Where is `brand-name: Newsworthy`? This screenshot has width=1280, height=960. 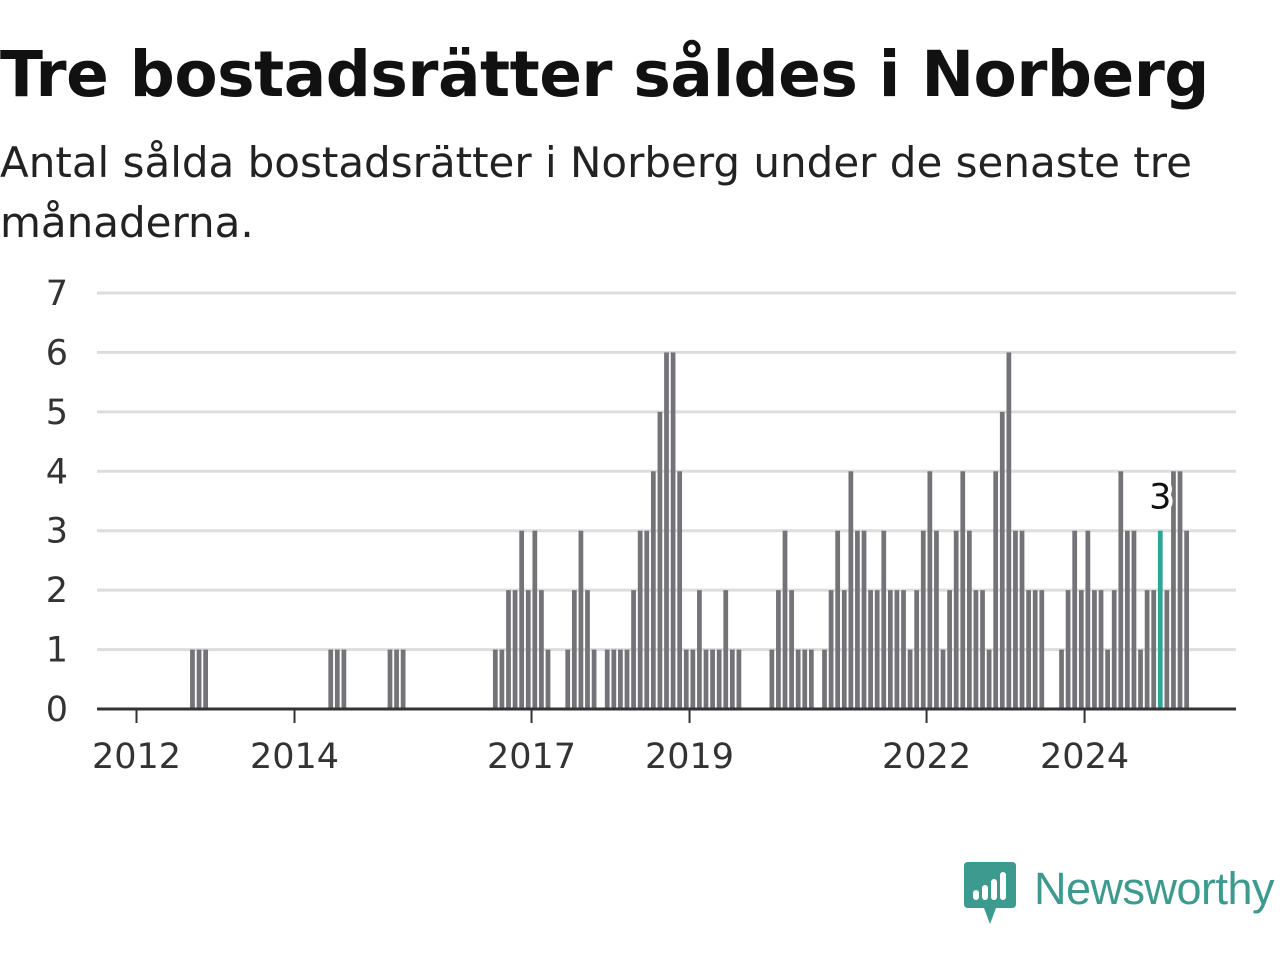 brand-name: Newsworthy is located at coordinates (1154, 888).